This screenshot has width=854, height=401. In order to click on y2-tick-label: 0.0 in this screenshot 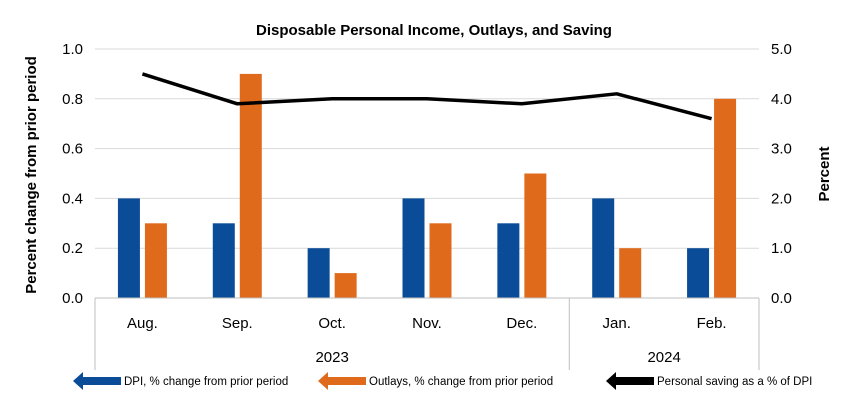, I will do `click(781, 298)`.